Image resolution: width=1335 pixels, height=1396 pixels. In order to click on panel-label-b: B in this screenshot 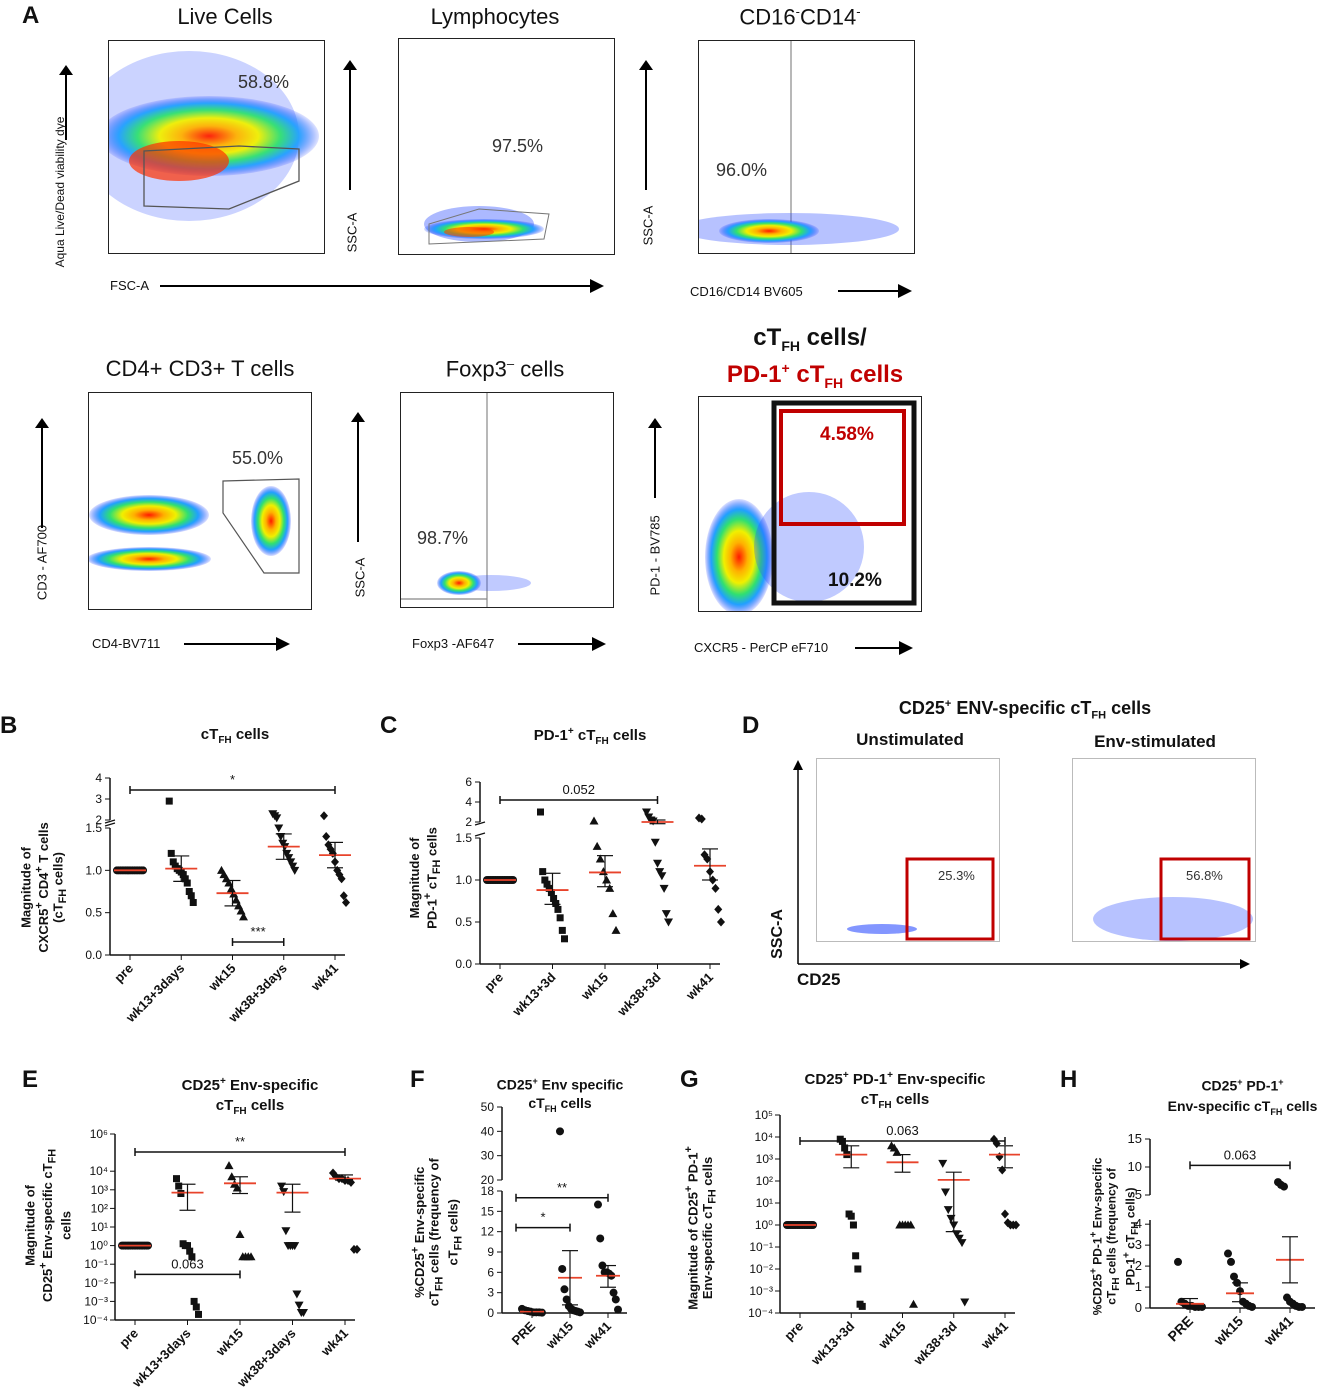, I will do `click(9, 725)`.